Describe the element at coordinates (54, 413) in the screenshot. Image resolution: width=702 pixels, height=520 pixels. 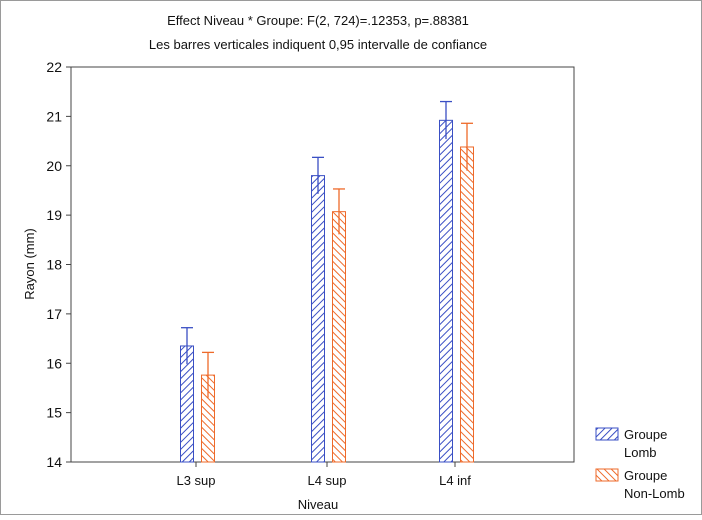
I see `y-tick-label: 15` at that location.